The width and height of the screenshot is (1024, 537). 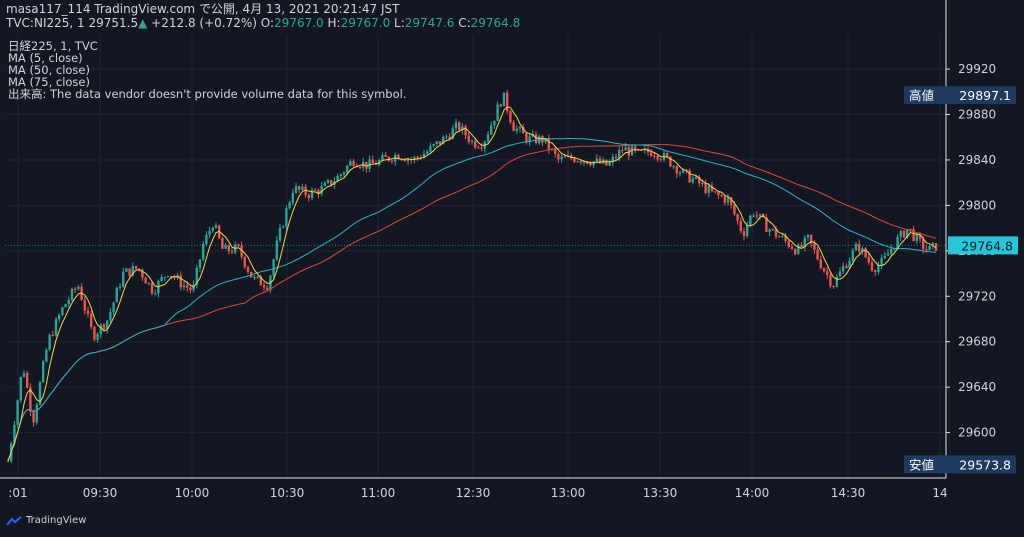 I want to click on low-tag-label: 安値, so click(x=921, y=464).